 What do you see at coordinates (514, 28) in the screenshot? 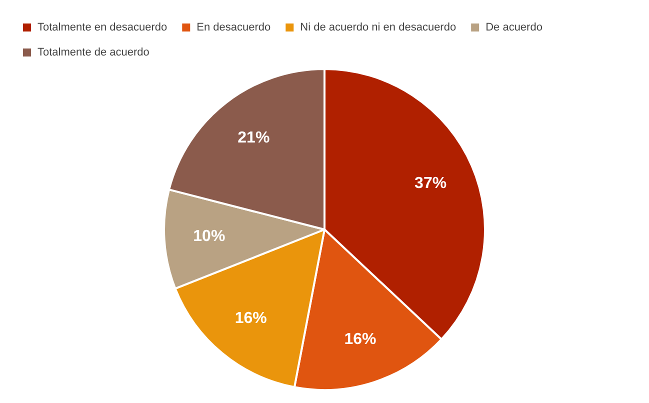
I see `legend-label: De acuerdo` at bounding box center [514, 28].